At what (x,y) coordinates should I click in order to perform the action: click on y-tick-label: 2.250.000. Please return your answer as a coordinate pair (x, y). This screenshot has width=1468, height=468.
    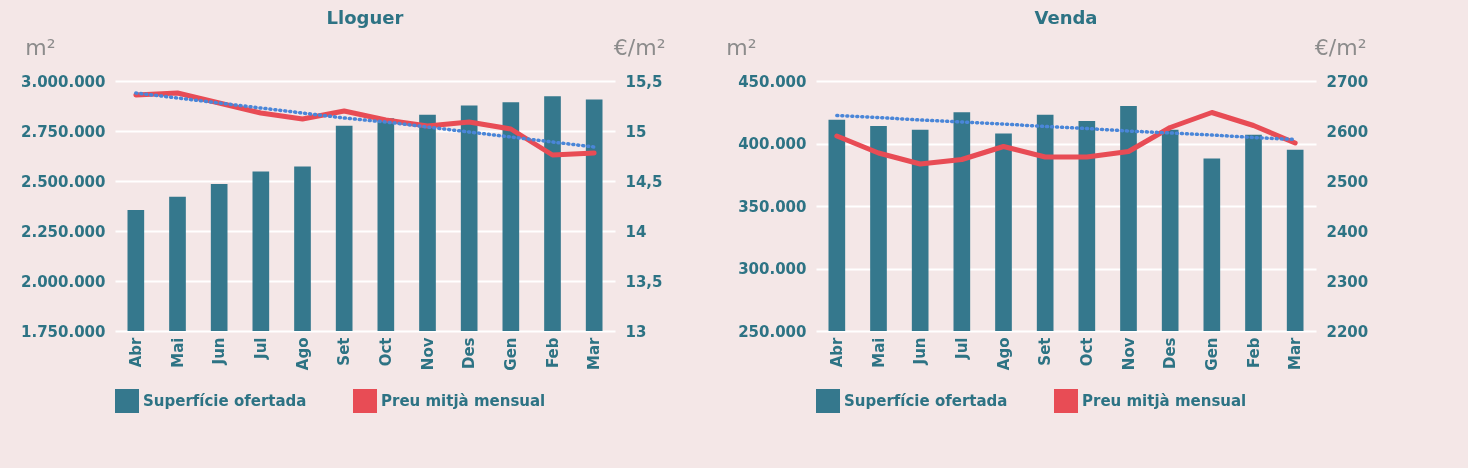
    Looking at the image, I should click on (63, 231).